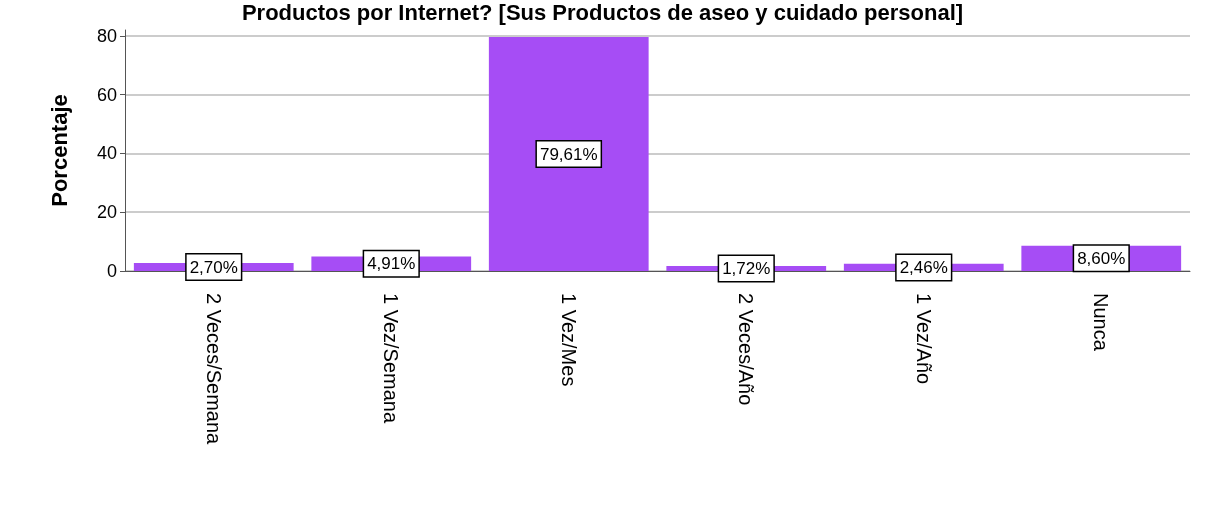 The image size is (1205, 521). Describe the element at coordinates (111, 271) in the screenshot. I see `y-tick-label: 0` at that location.